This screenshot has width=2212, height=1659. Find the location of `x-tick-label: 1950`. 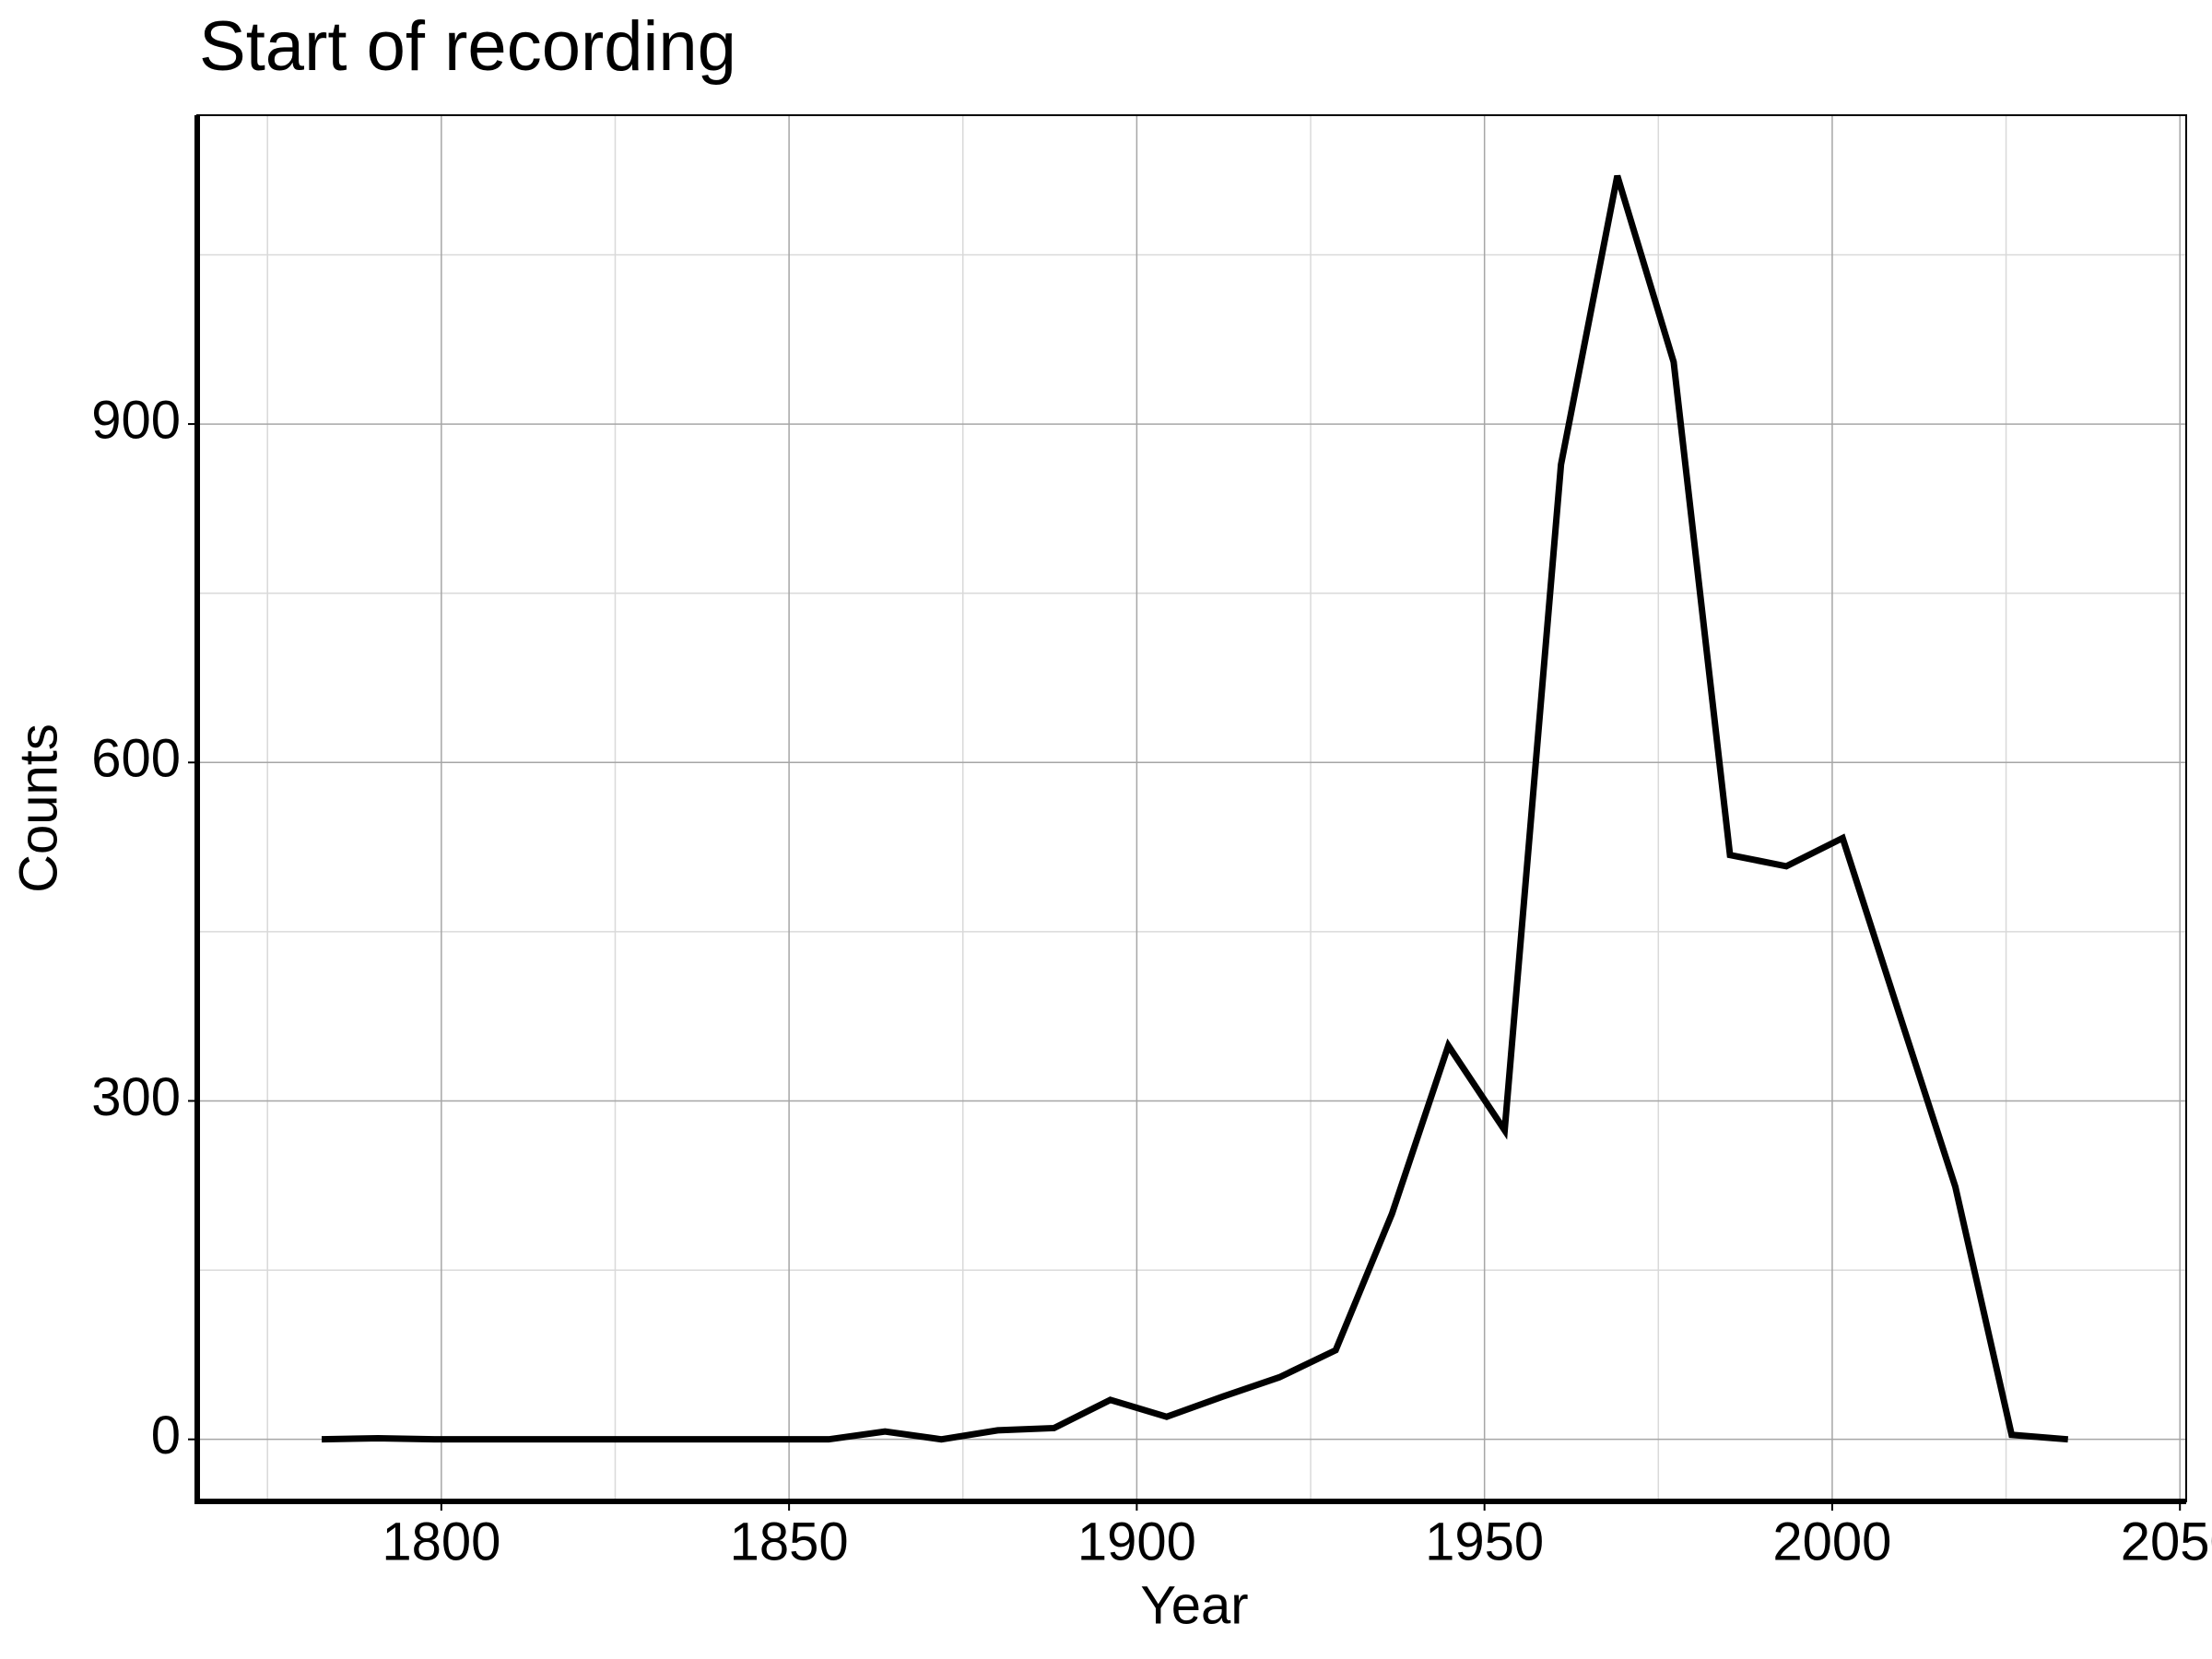

x-tick-label: 1950 is located at coordinates (1484, 1541).